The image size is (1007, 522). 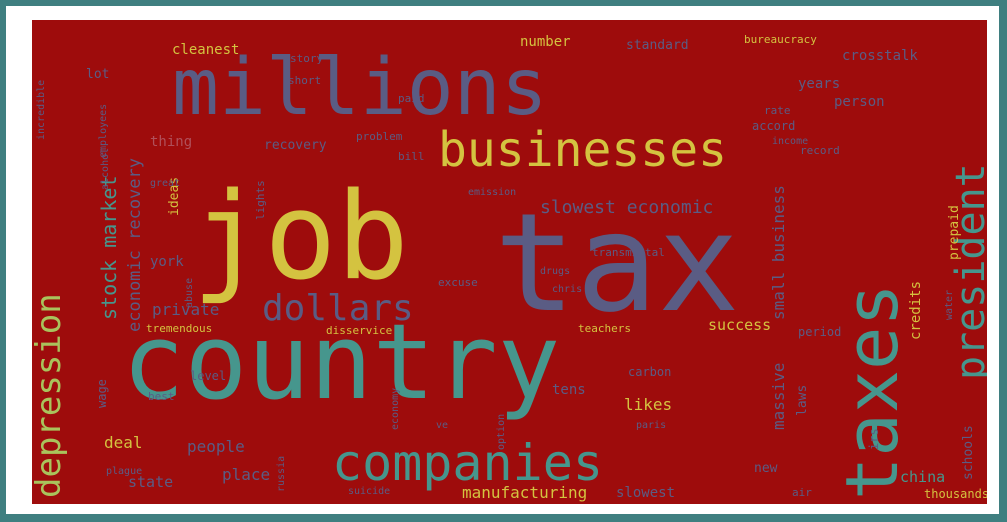 I want to click on word-excuse: excuse, so click(x=458, y=282).